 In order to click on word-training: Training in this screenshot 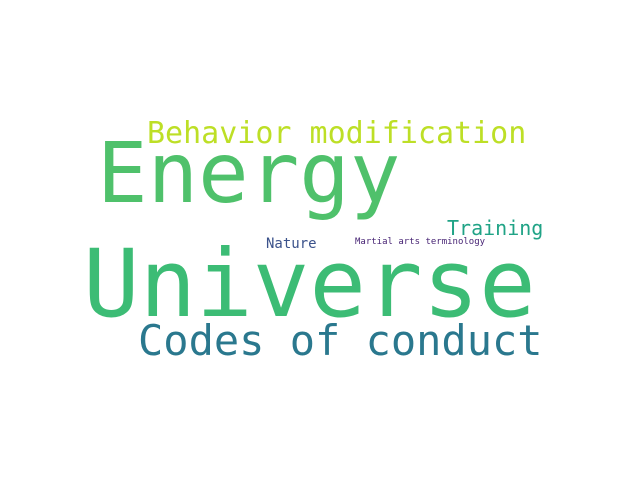, I will do `click(495, 228)`.